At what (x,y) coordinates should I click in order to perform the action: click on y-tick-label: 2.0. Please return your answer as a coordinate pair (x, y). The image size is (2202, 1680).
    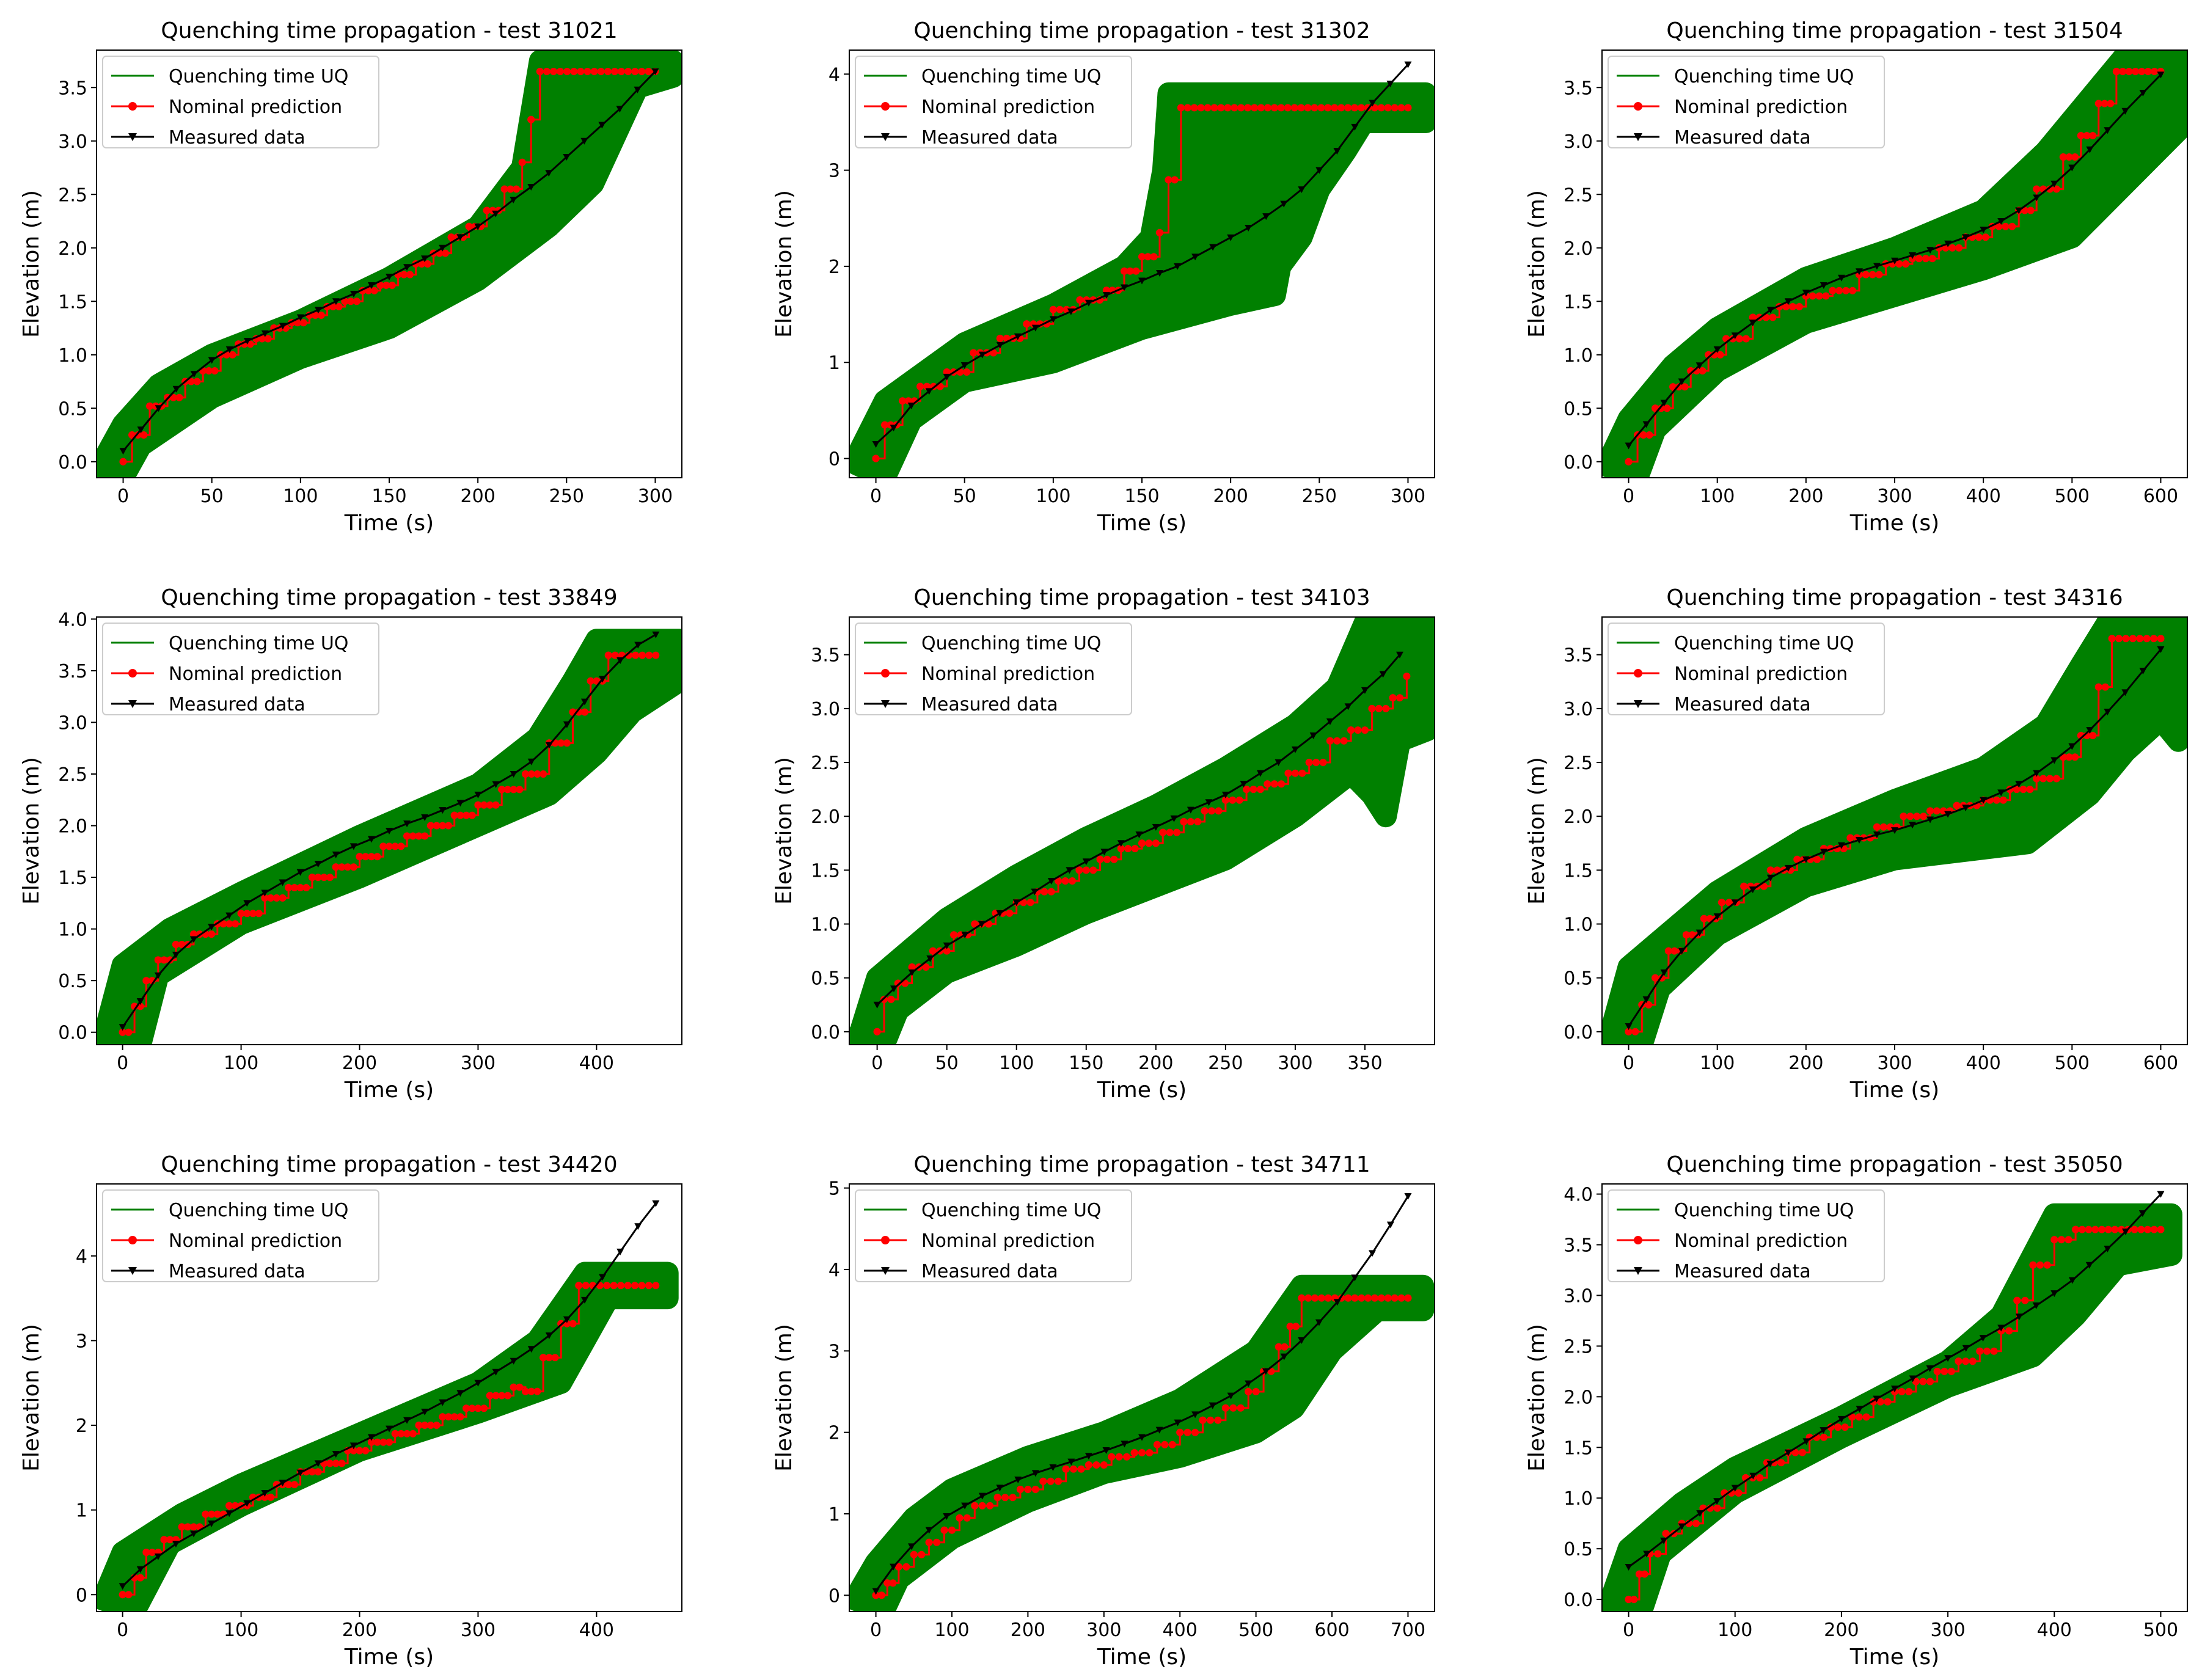
    Looking at the image, I should click on (72, 249).